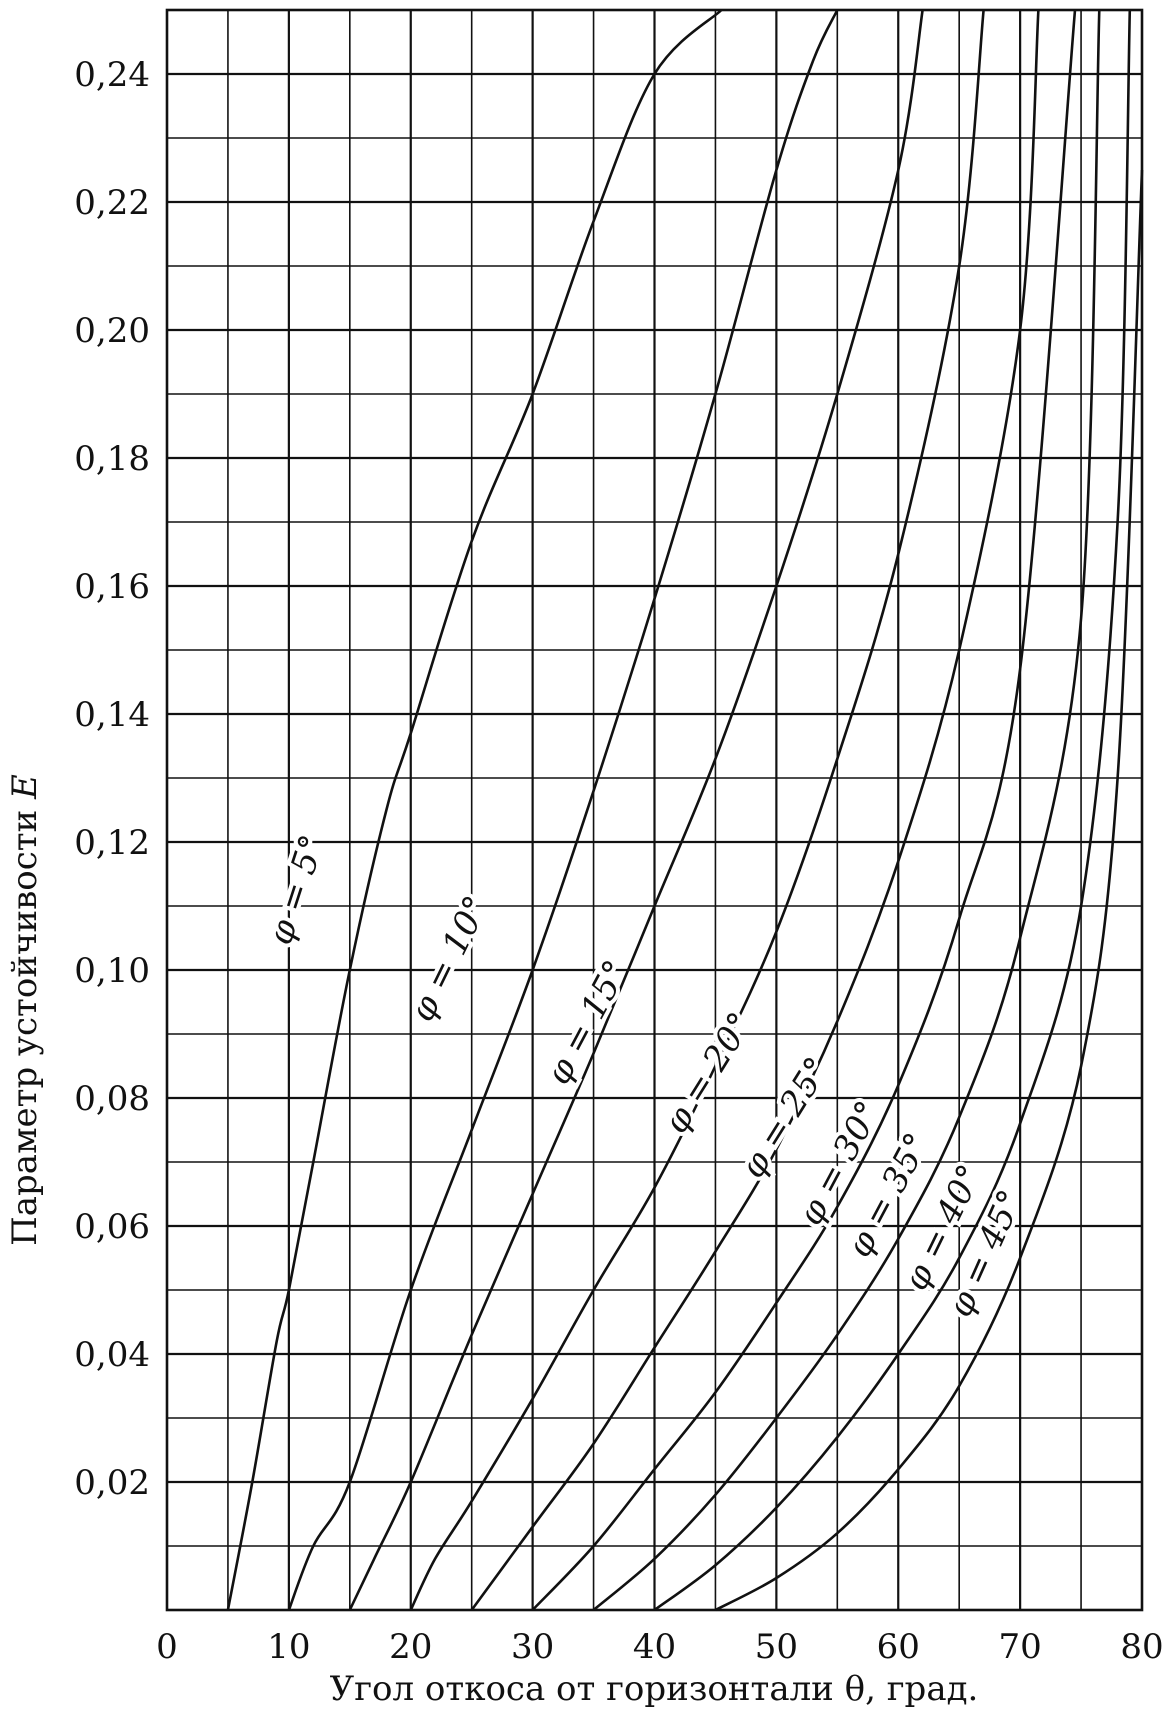 The width and height of the screenshot is (1174, 1720). Describe the element at coordinates (776, 1647) in the screenshot. I see `x-tick-label: 50` at that location.